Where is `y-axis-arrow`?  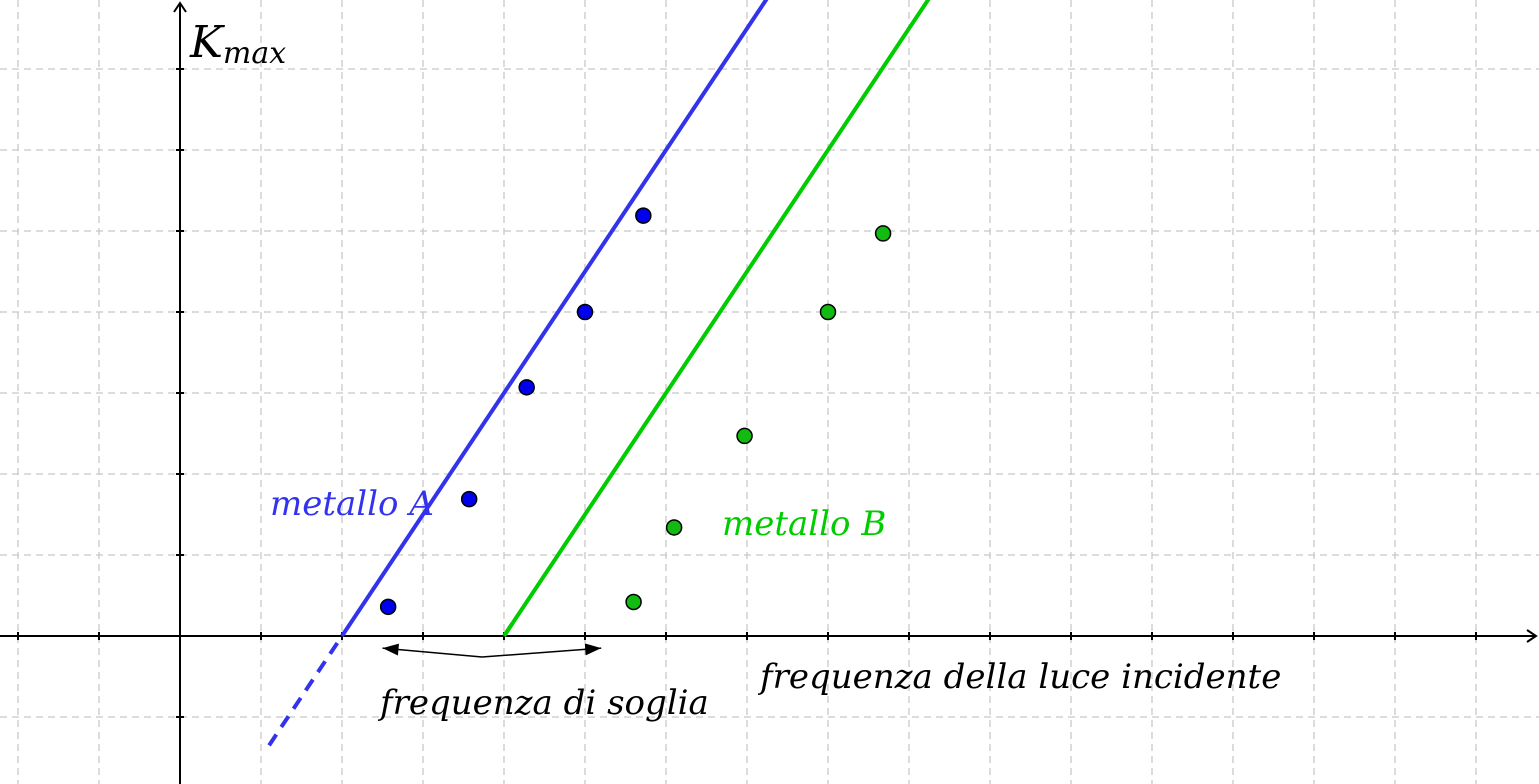
y-axis-arrow is located at coordinates (180, 7).